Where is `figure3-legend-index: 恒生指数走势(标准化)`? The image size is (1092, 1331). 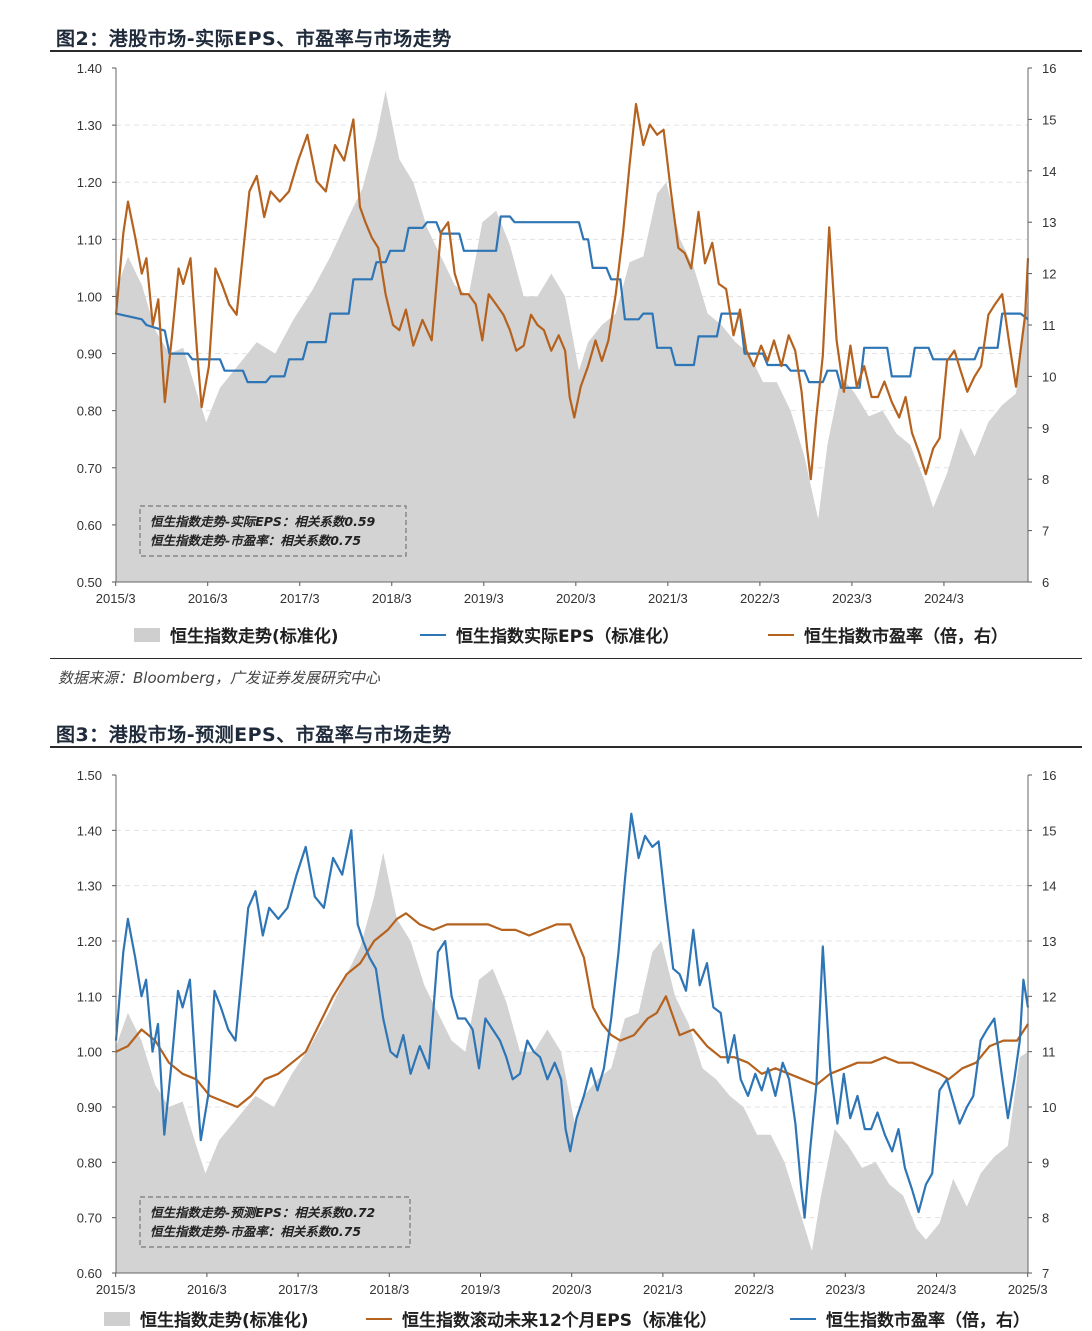 figure3-legend-index: 恒生指数走势(标准化) is located at coordinates (206, 1318).